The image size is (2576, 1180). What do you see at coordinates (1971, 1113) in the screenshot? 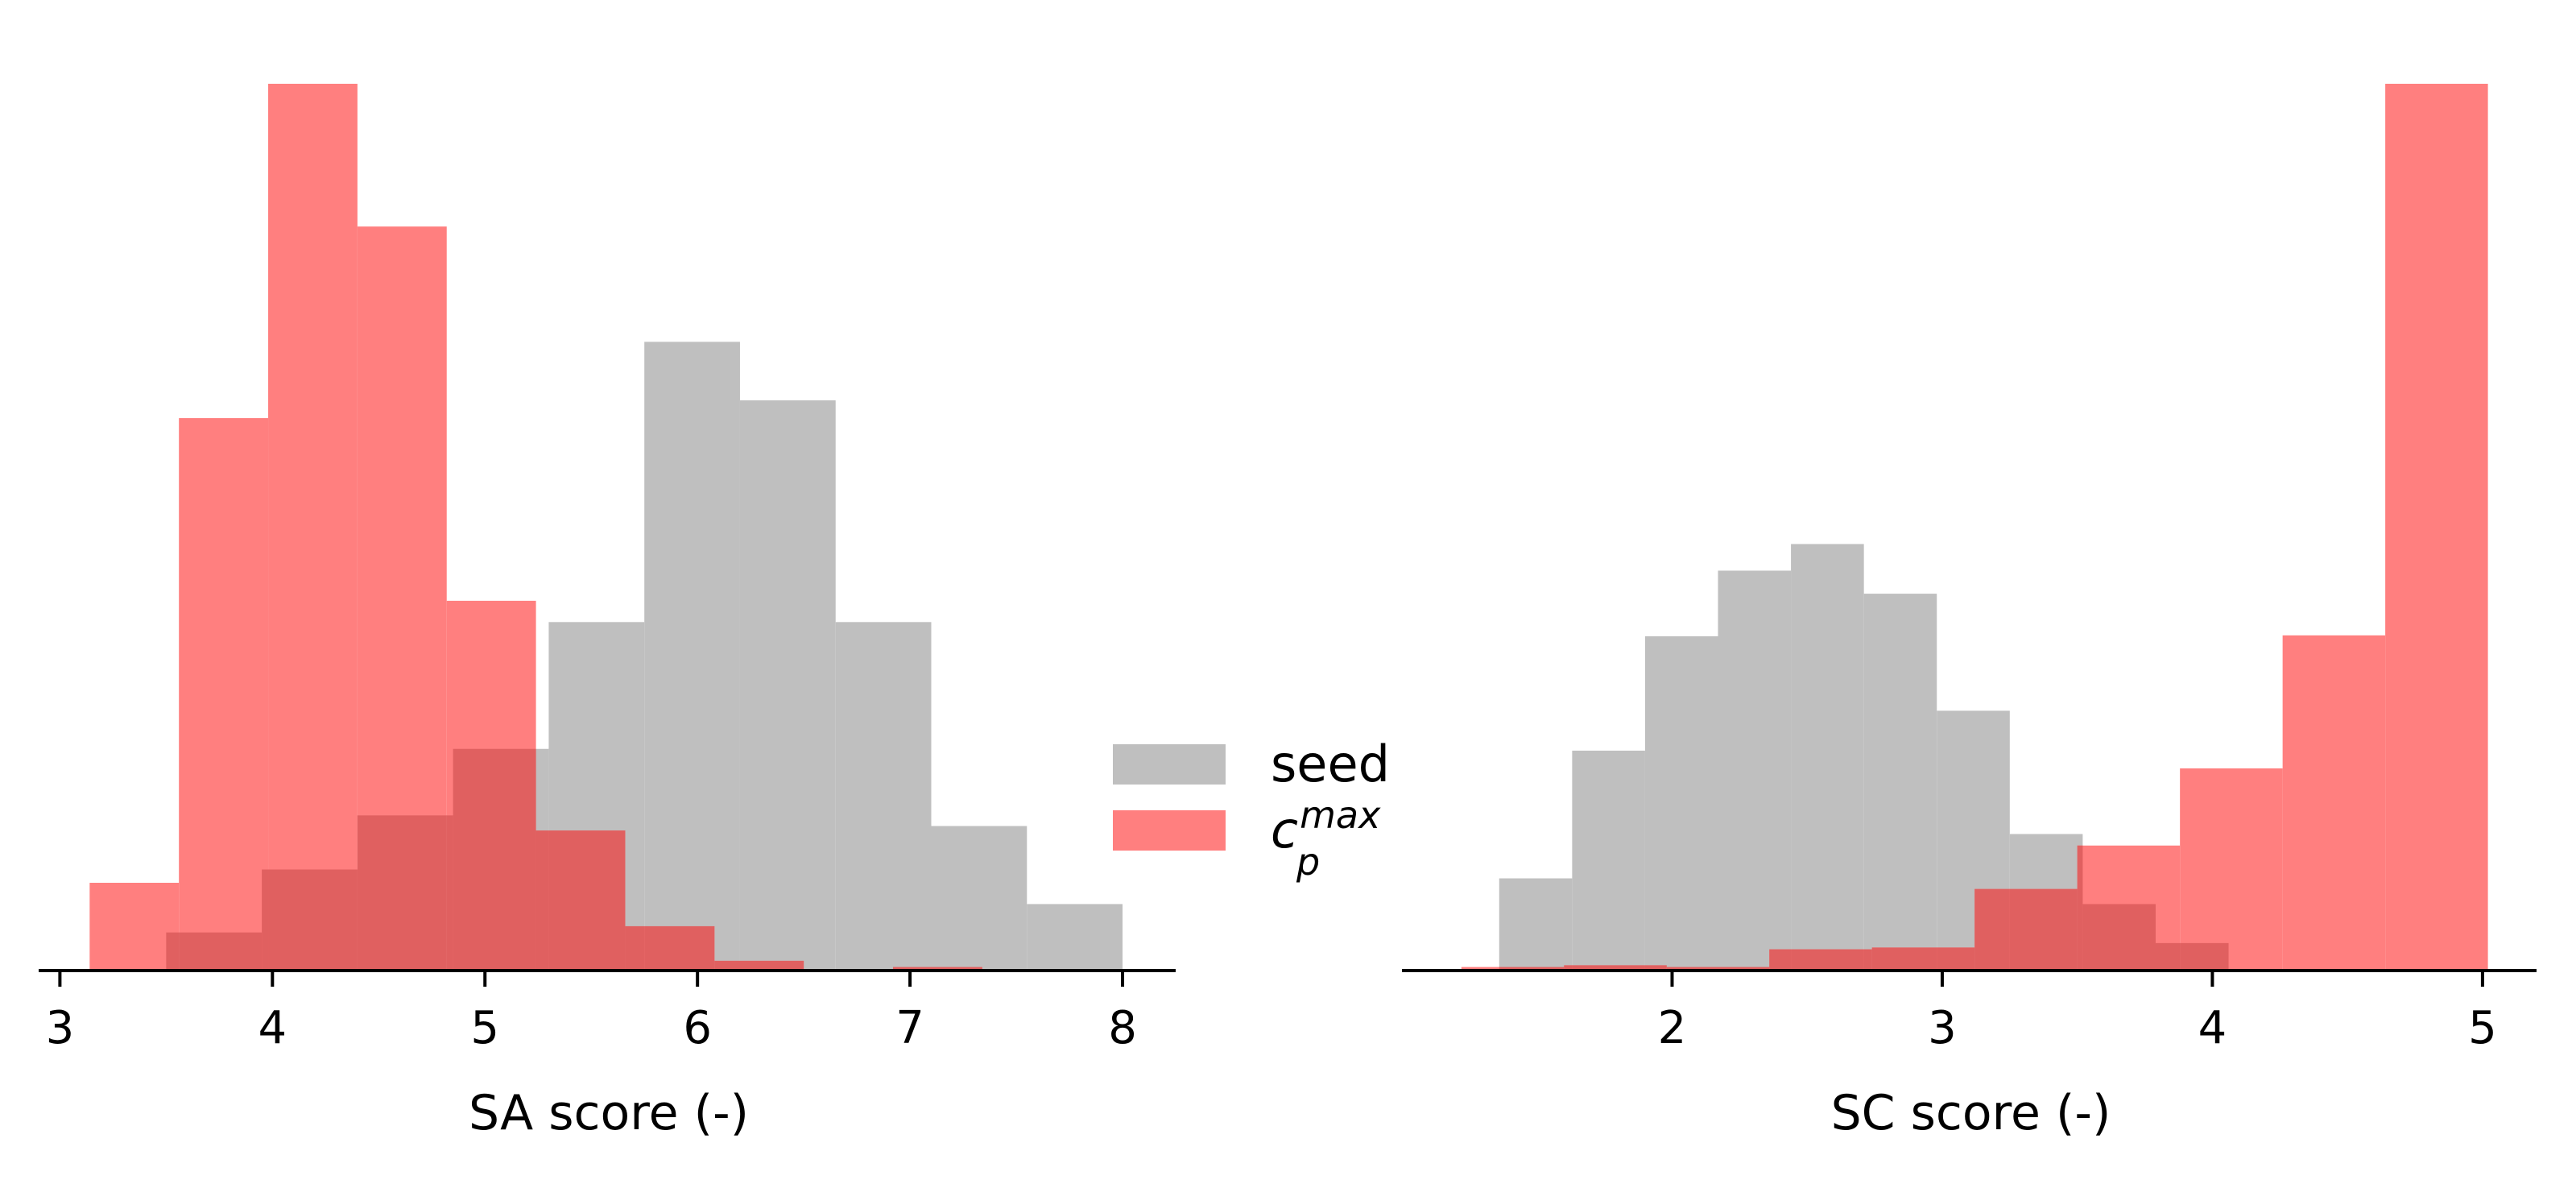
I see `x-axis-title: SC score (-)` at bounding box center [1971, 1113].